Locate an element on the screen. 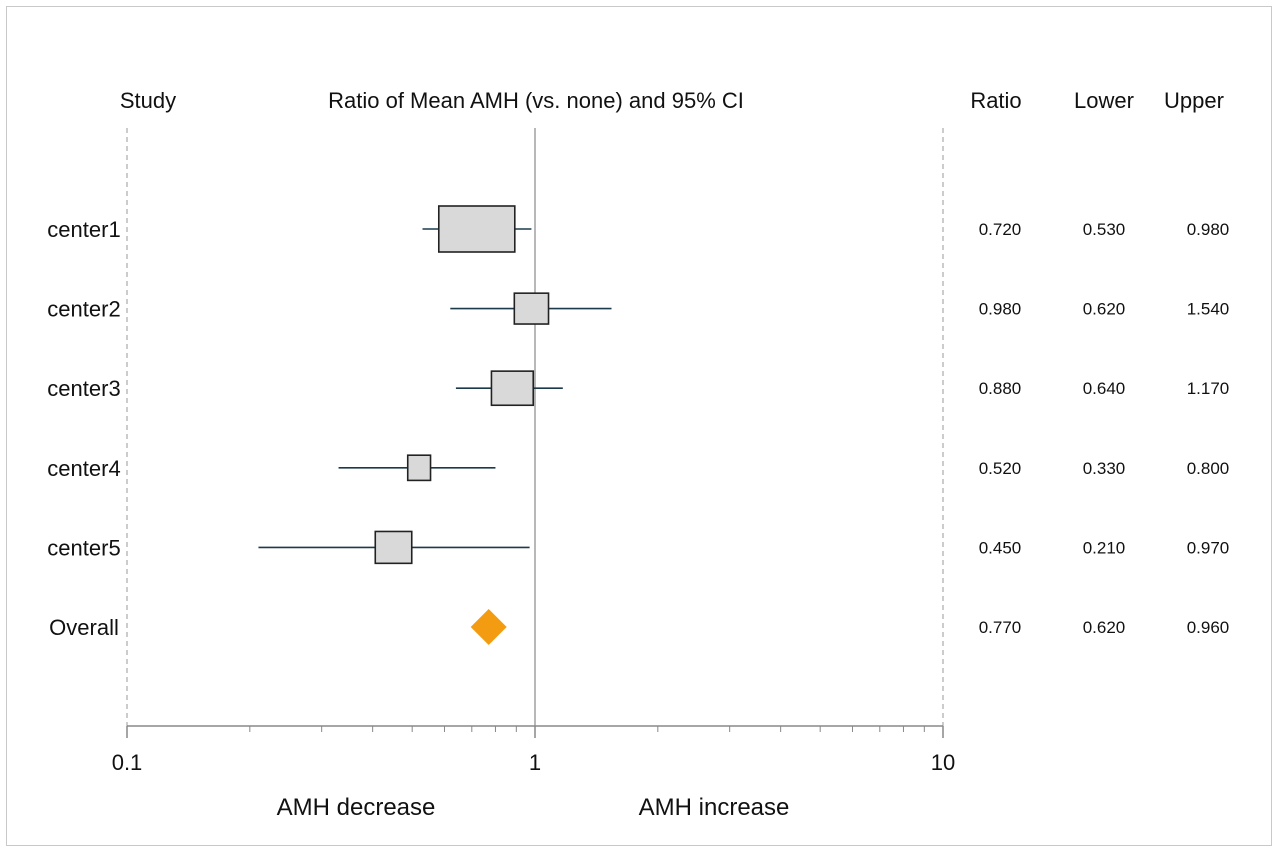 Image resolution: width=1280 pixels, height=854 pixels. ratio-value: 0.880 is located at coordinates (1000, 388).